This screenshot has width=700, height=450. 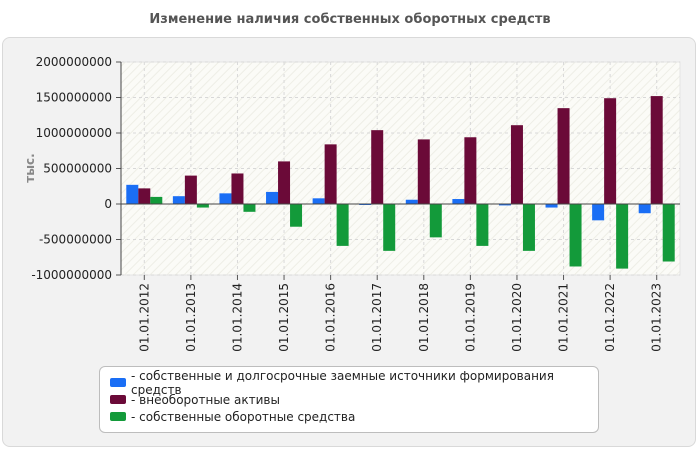 What do you see at coordinates (284, 317) in the screenshot?
I see `x-tick-label: 01.01.2015` at bounding box center [284, 317].